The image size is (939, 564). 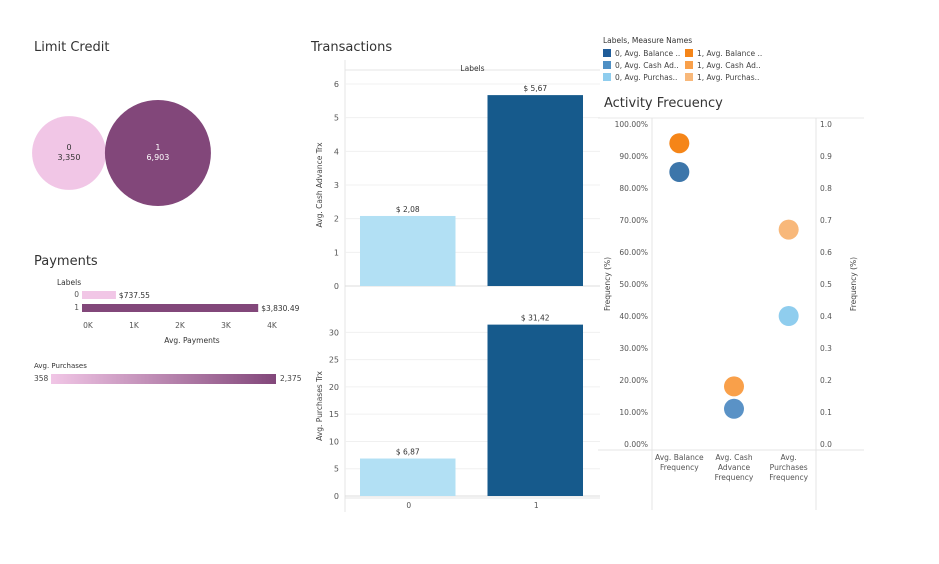 What do you see at coordinates (826, 348) in the screenshot?
I see `y-tick-label: 0.3` at bounding box center [826, 348].